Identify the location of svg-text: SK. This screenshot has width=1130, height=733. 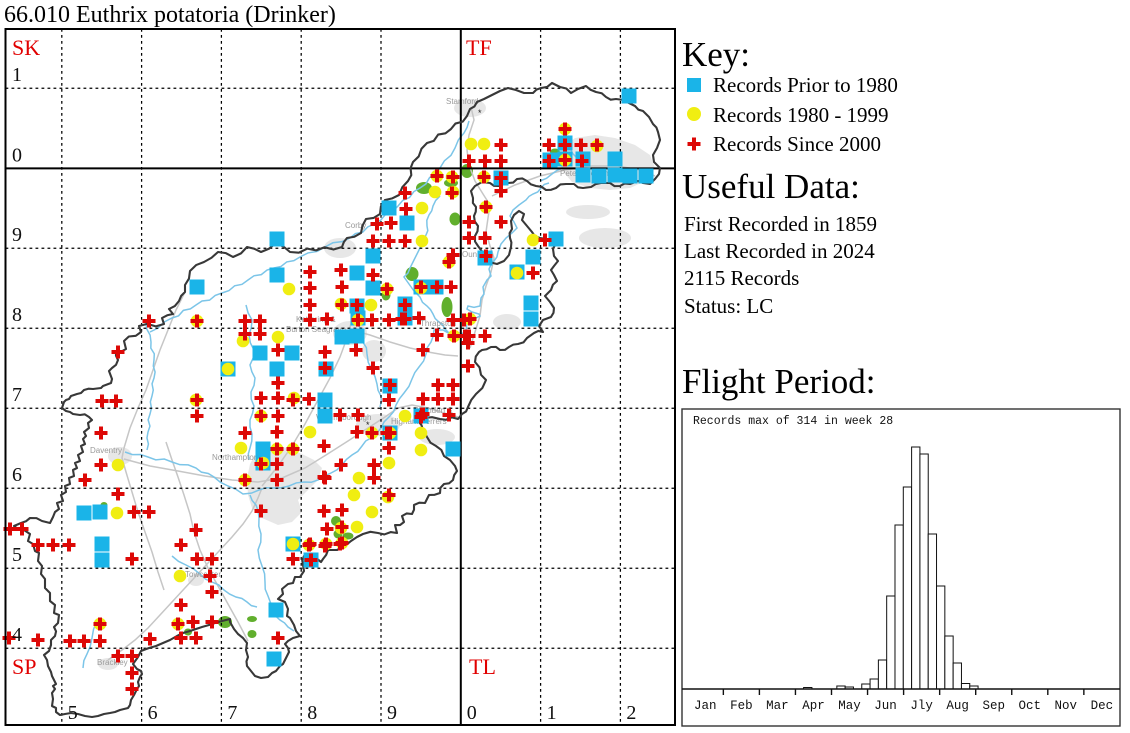
(26, 47).